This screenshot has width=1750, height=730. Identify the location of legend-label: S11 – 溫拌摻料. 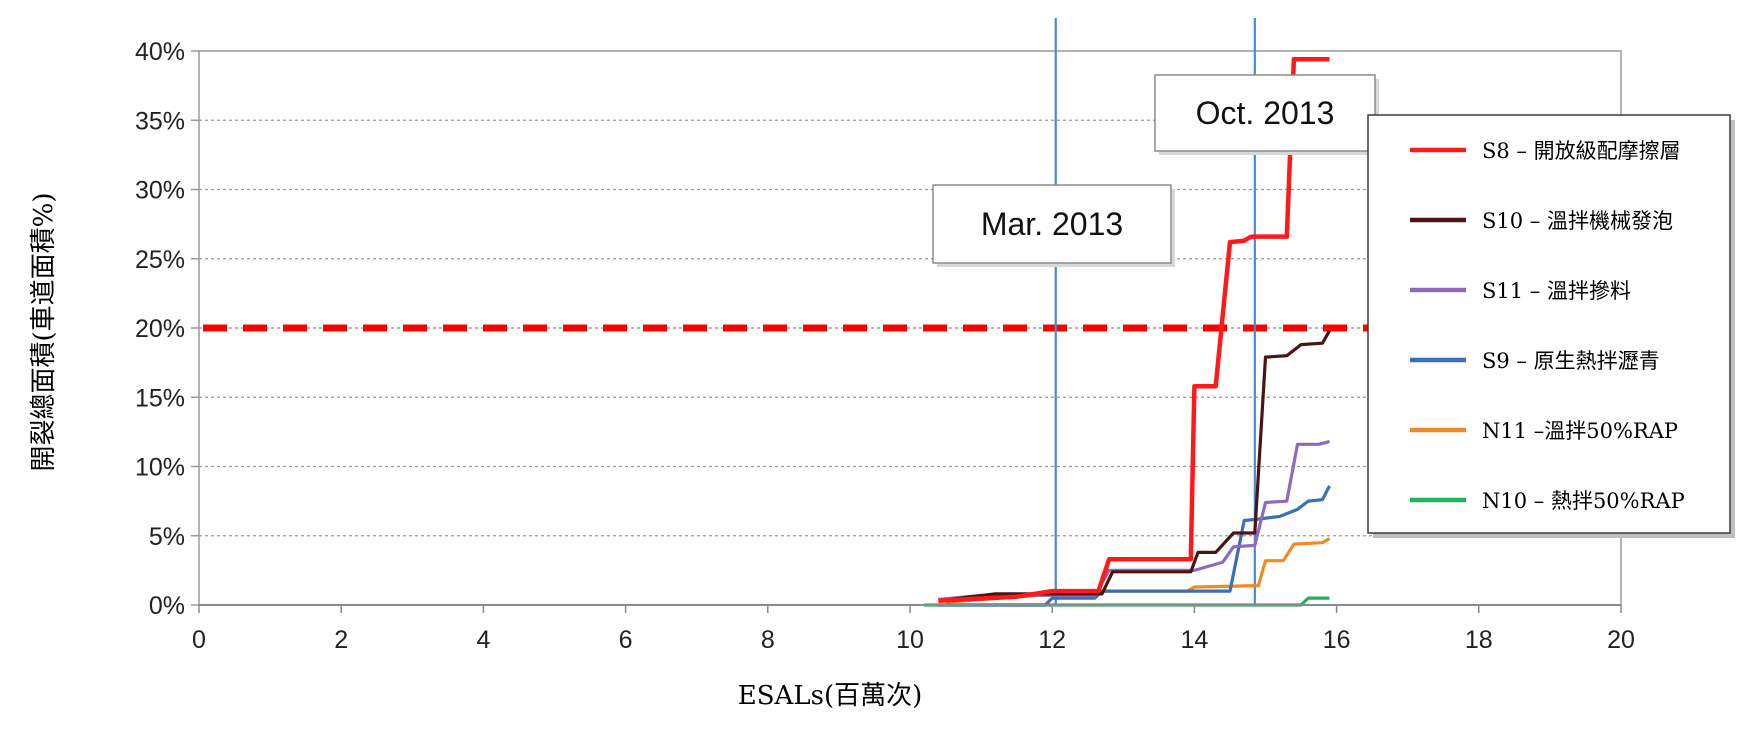
(1556, 291).